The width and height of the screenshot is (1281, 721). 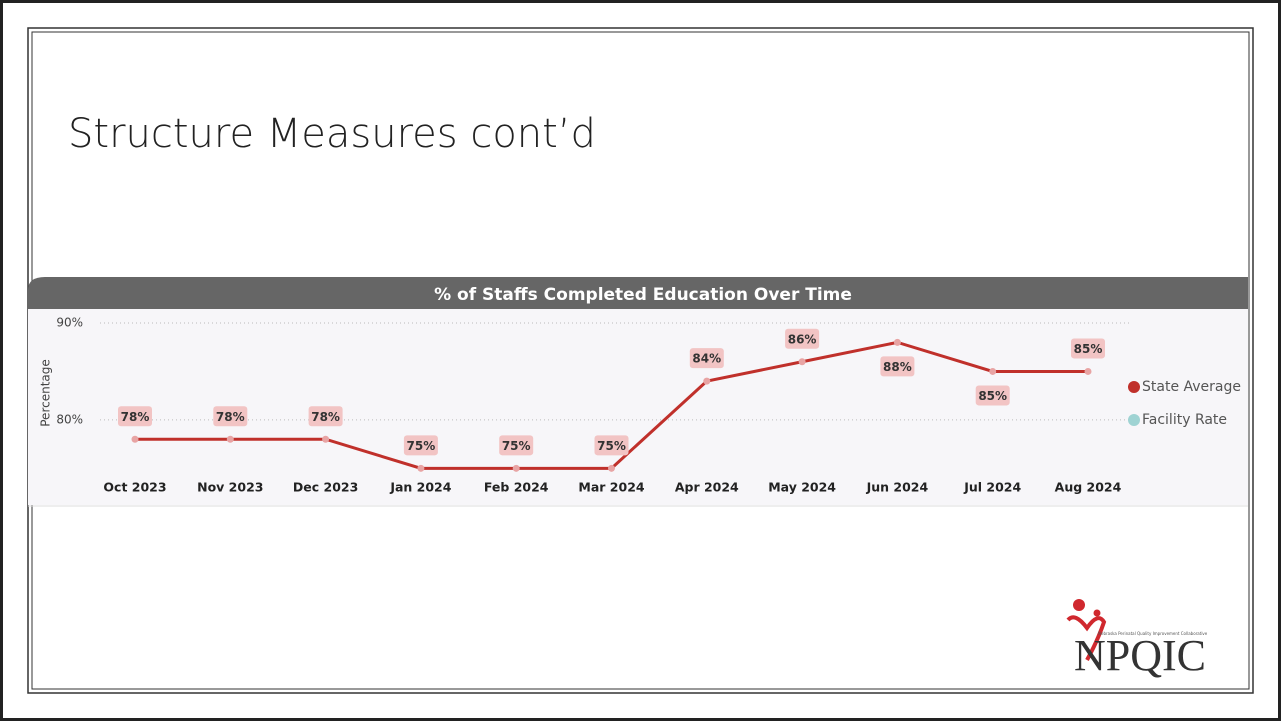 I want to click on y-axis-label: Percentage, so click(x=46, y=393).